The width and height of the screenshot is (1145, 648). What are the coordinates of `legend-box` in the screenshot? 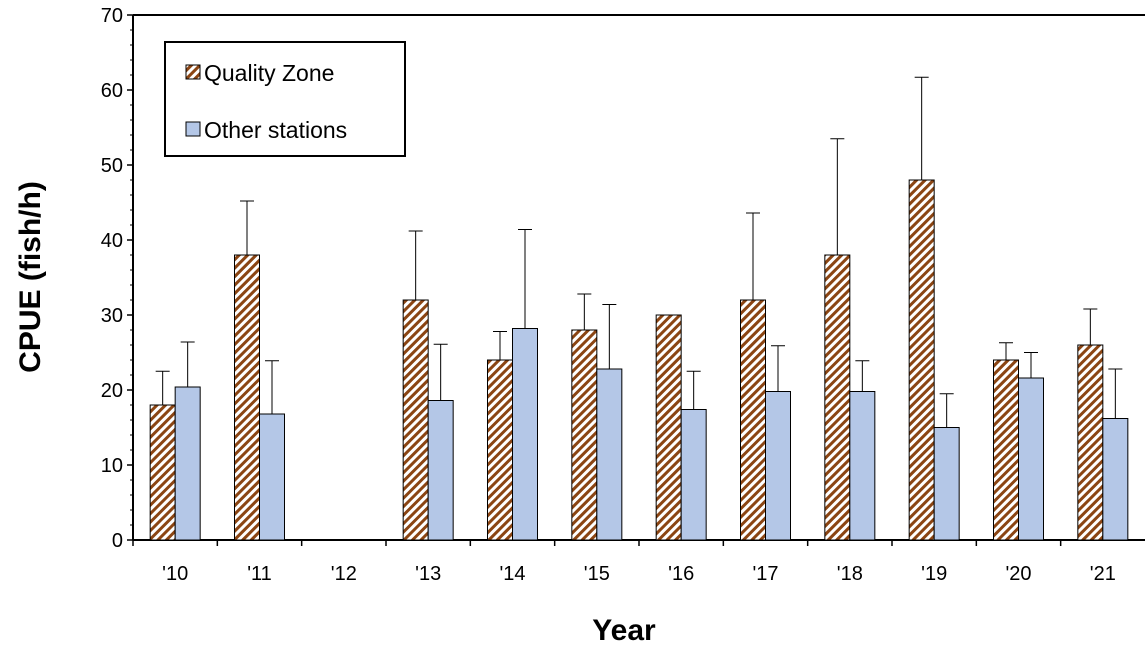 It's located at (285, 99).